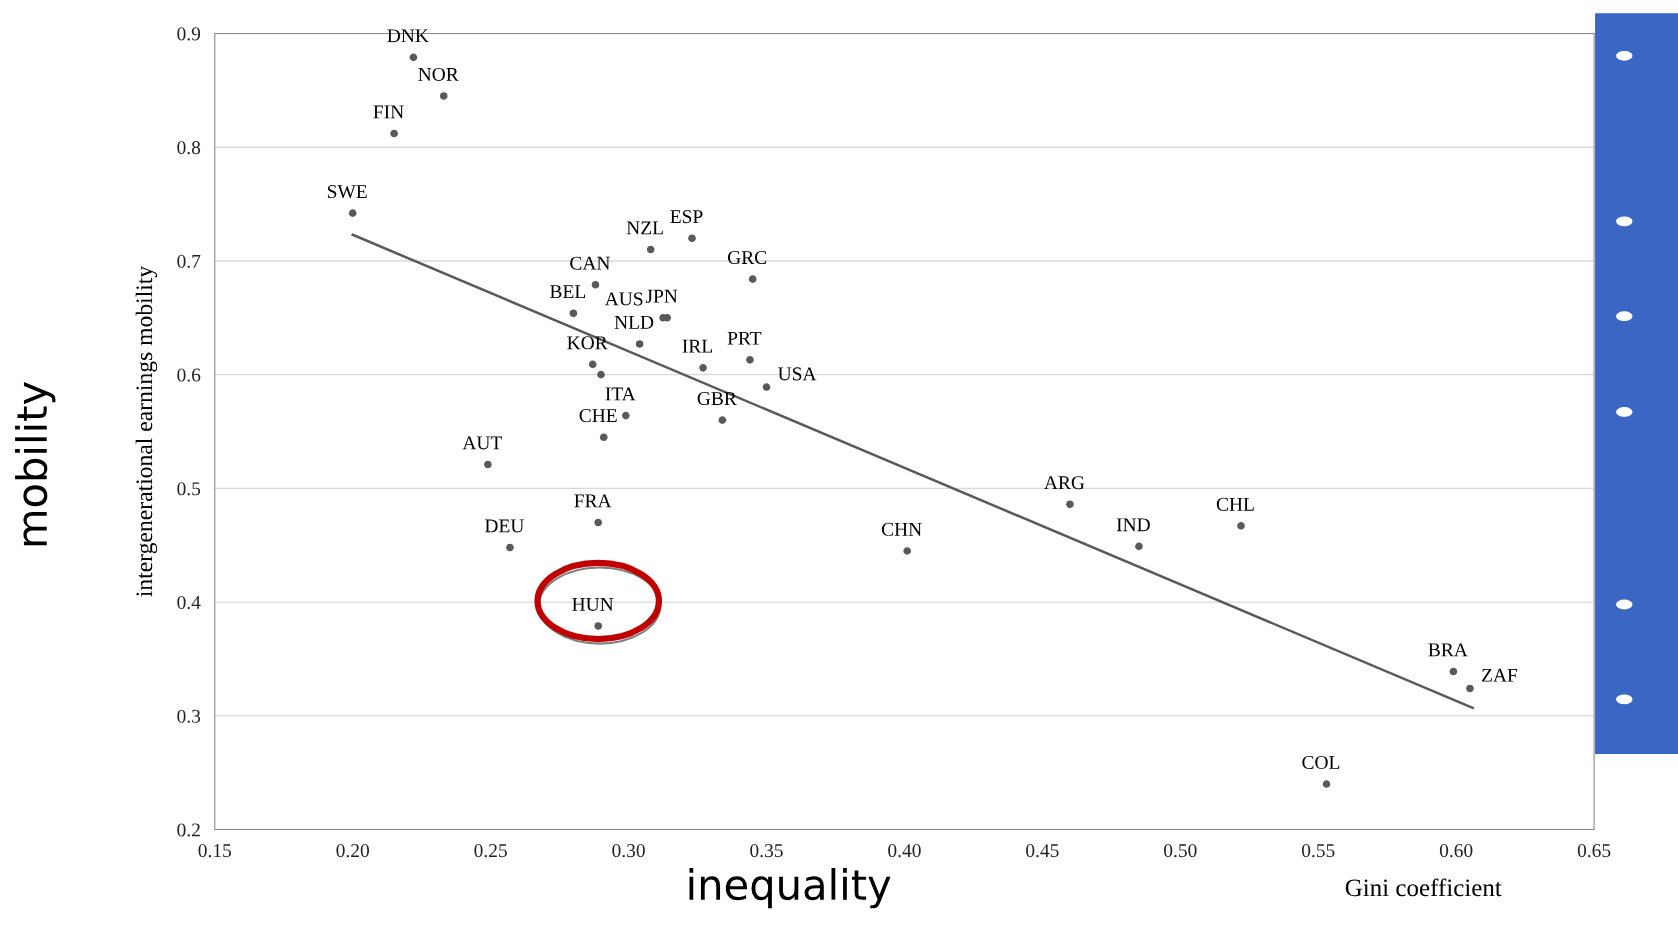 This screenshot has width=1678, height=930. I want to click on y-tick-label: 0.6, so click(189, 375).